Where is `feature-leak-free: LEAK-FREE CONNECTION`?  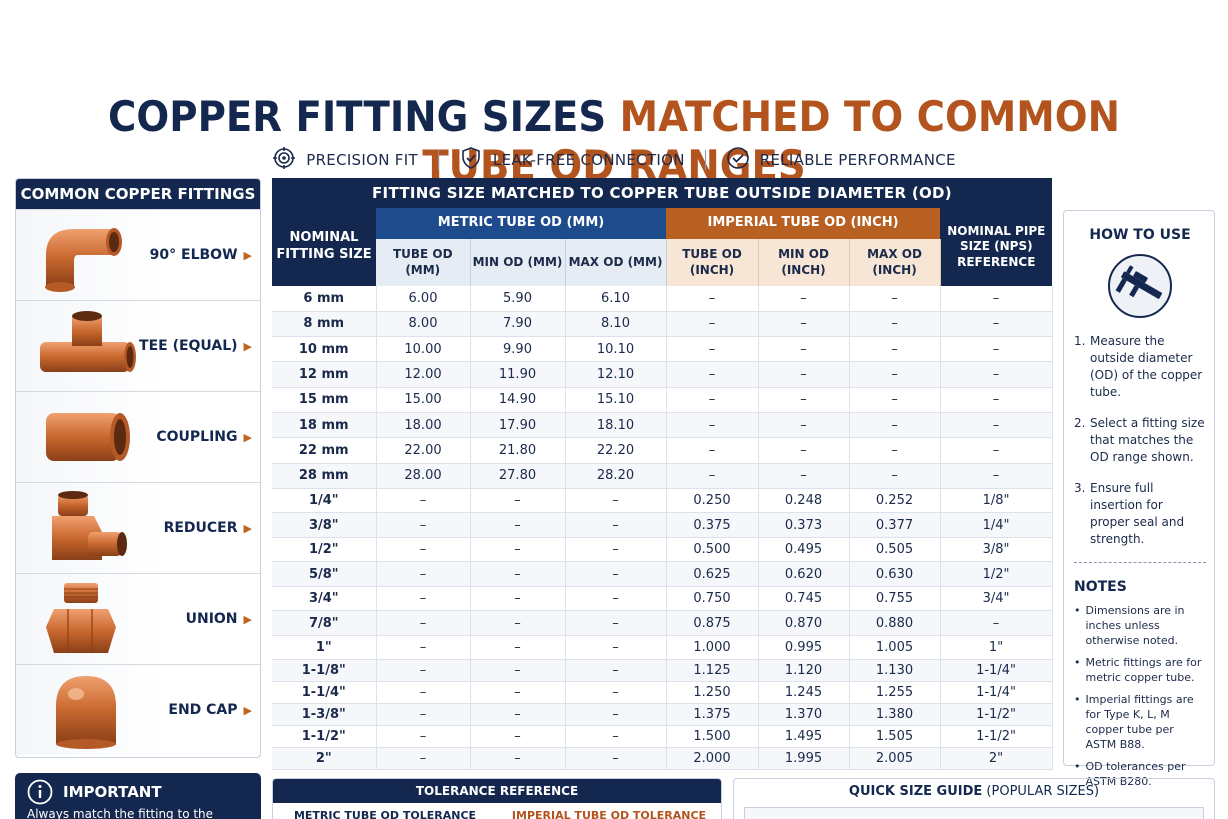 feature-leak-free: LEAK-FREE CONNECTION is located at coordinates (572, 160).